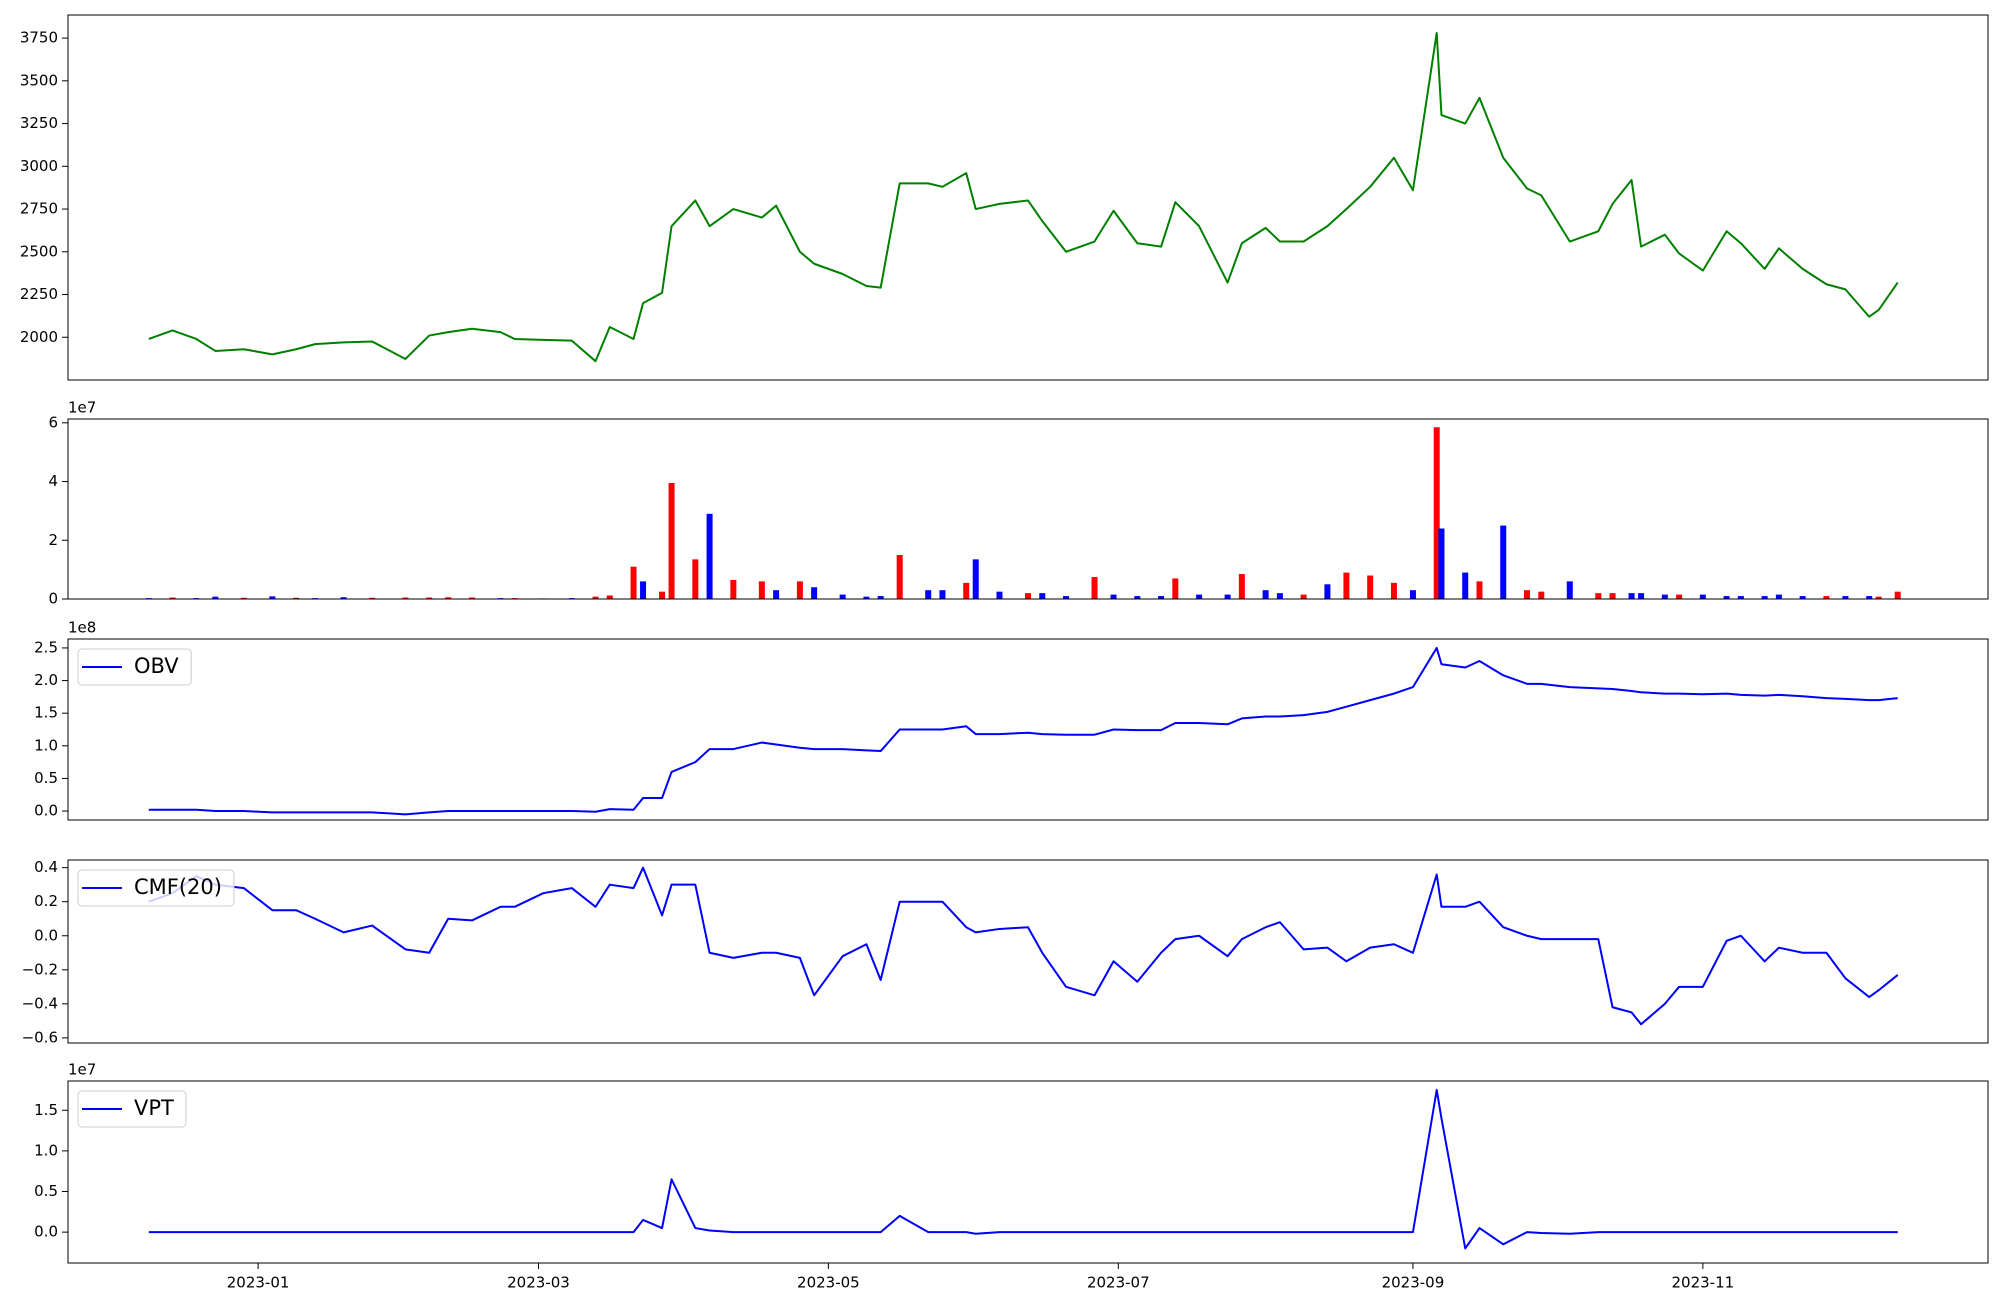  I want to click on y-tick-label: 3000, so click(39, 166).